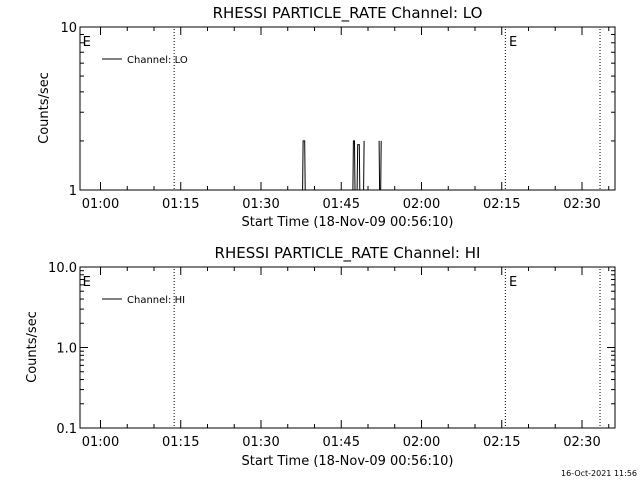 The height and width of the screenshot is (480, 640). Describe the element at coordinates (599, 473) in the screenshot. I see `timestamp: 16-Oct-2021 11:56` at that location.